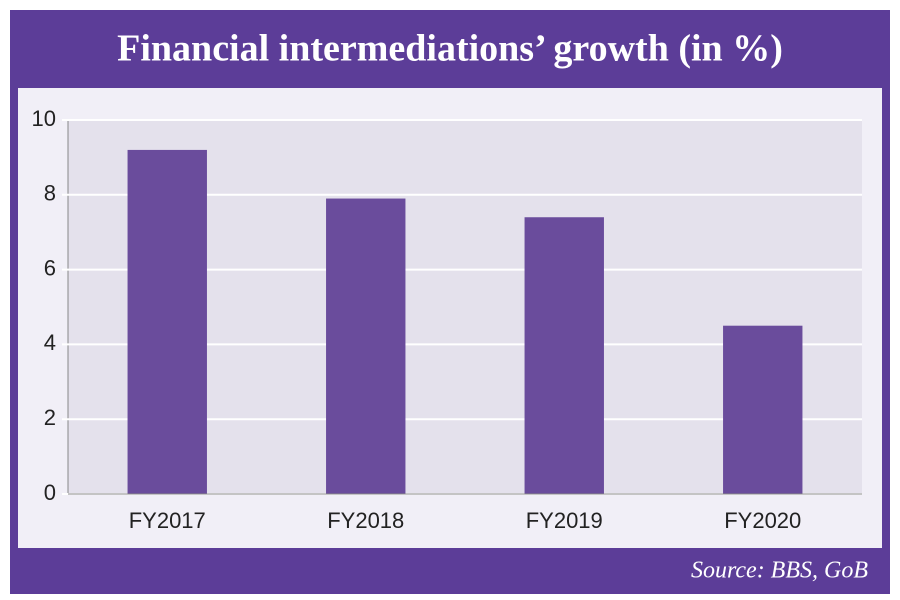 The width and height of the screenshot is (900, 600). Describe the element at coordinates (762, 520) in the screenshot. I see `x-tick-label: FY2020` at that location.